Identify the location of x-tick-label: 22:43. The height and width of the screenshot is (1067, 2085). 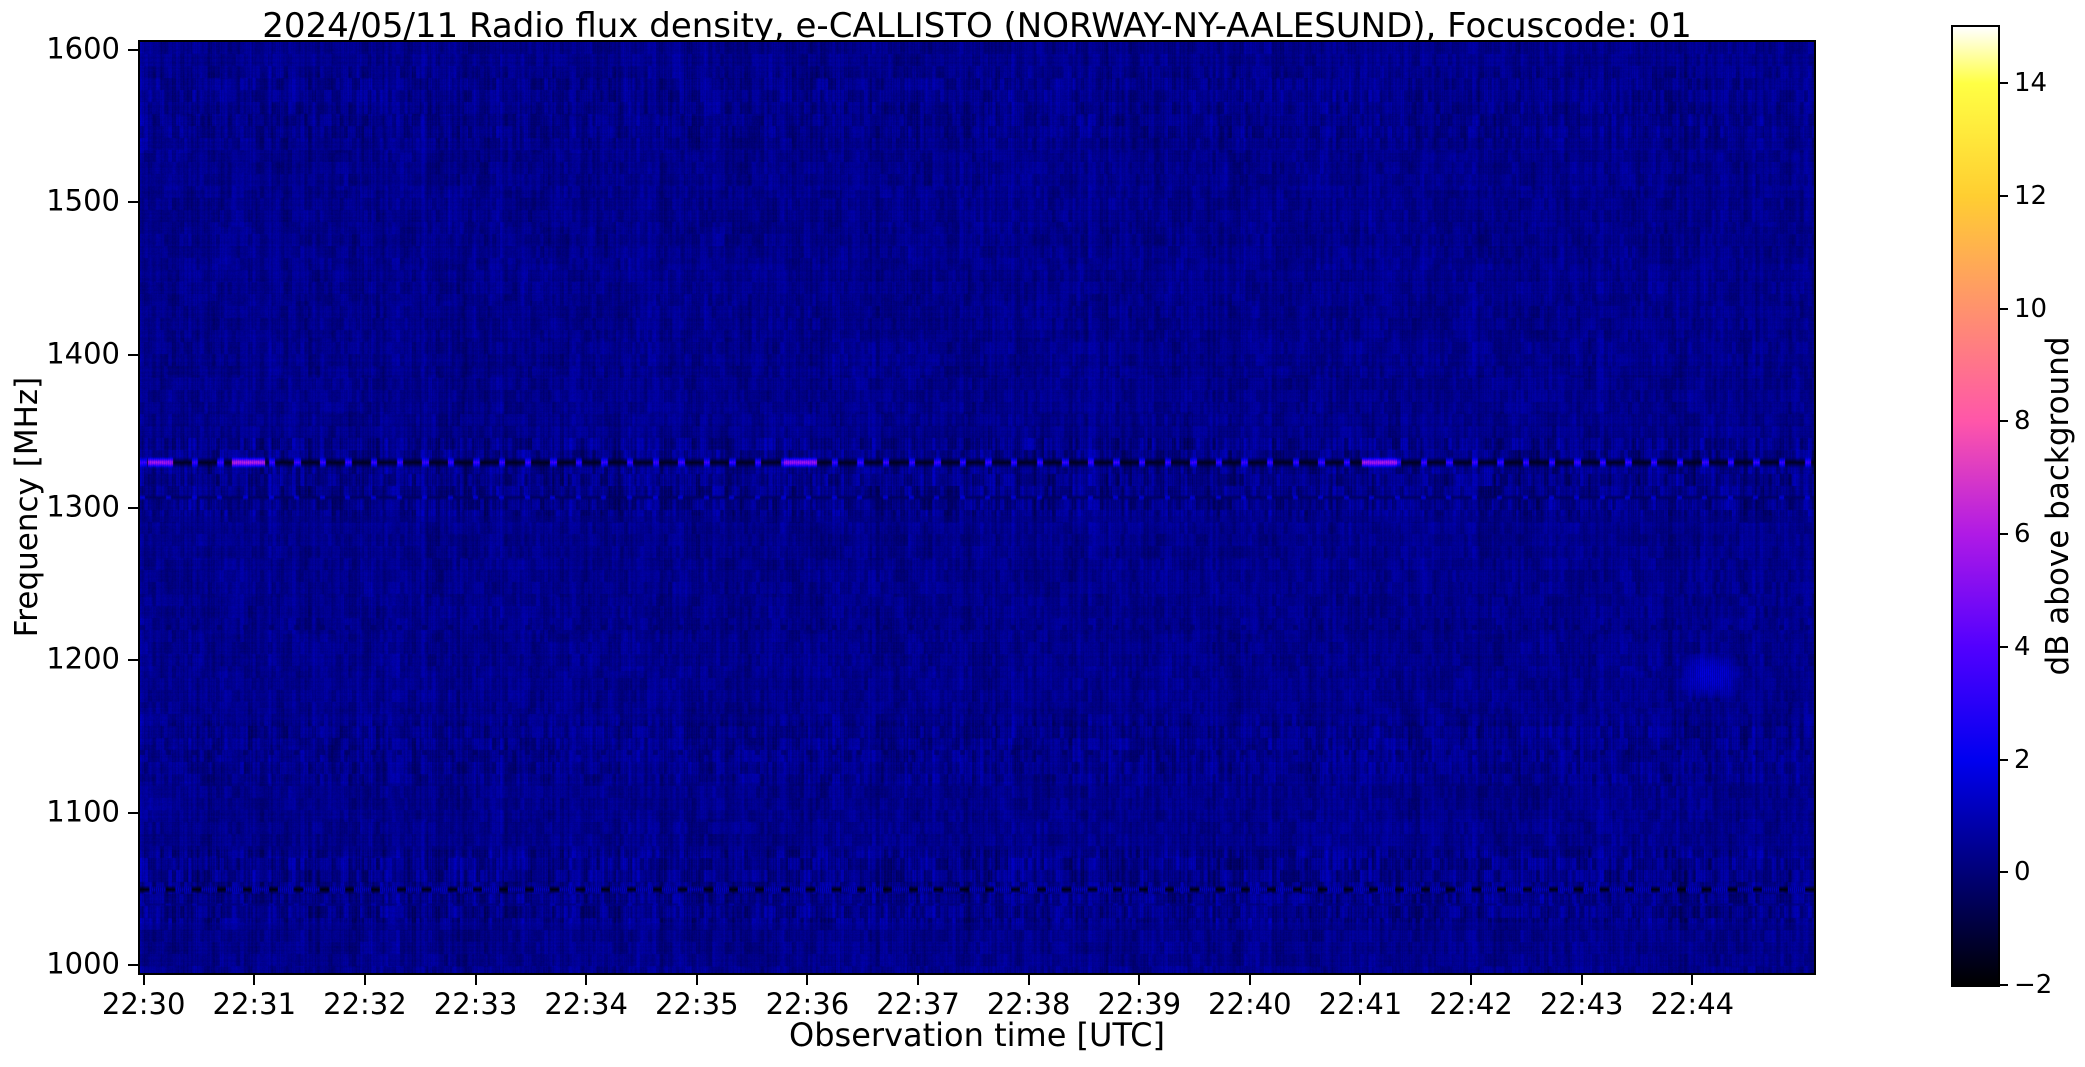
(1581, 1004).